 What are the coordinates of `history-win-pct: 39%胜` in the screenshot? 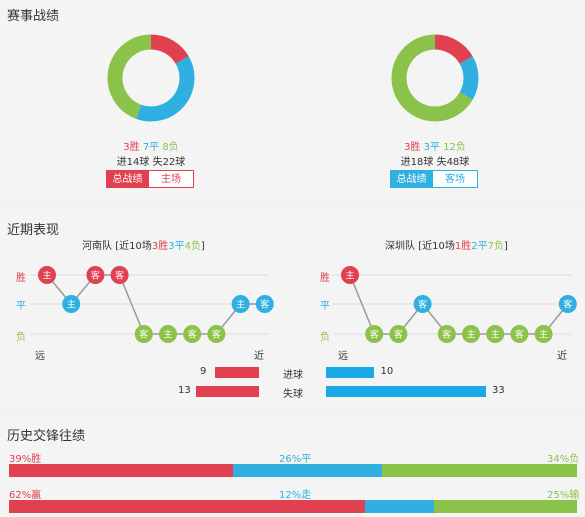 It's located at (25, 459).